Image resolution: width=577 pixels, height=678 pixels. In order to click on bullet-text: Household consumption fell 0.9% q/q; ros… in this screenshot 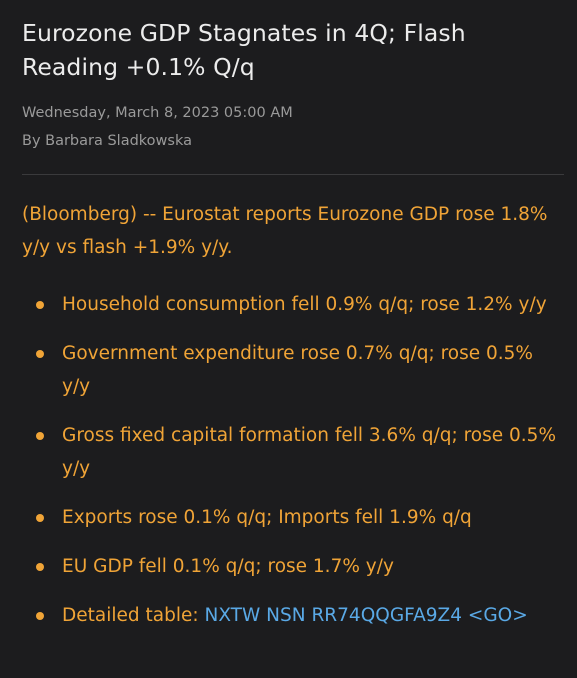, I will do `click(304, 304)`.